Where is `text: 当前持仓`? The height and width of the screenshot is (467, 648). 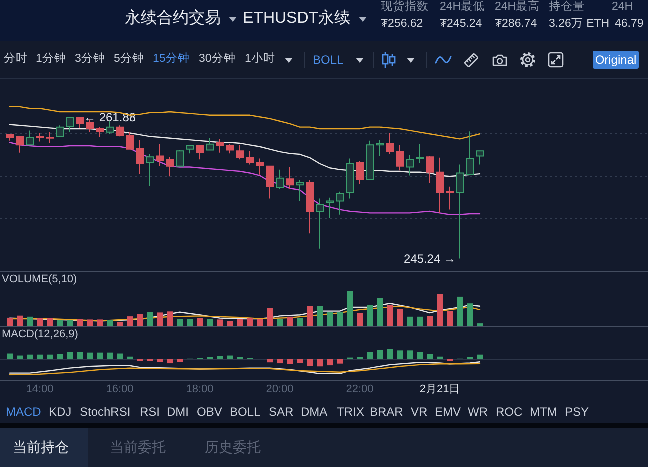
text: 当前持仓 is located at coordinates (41, 447).